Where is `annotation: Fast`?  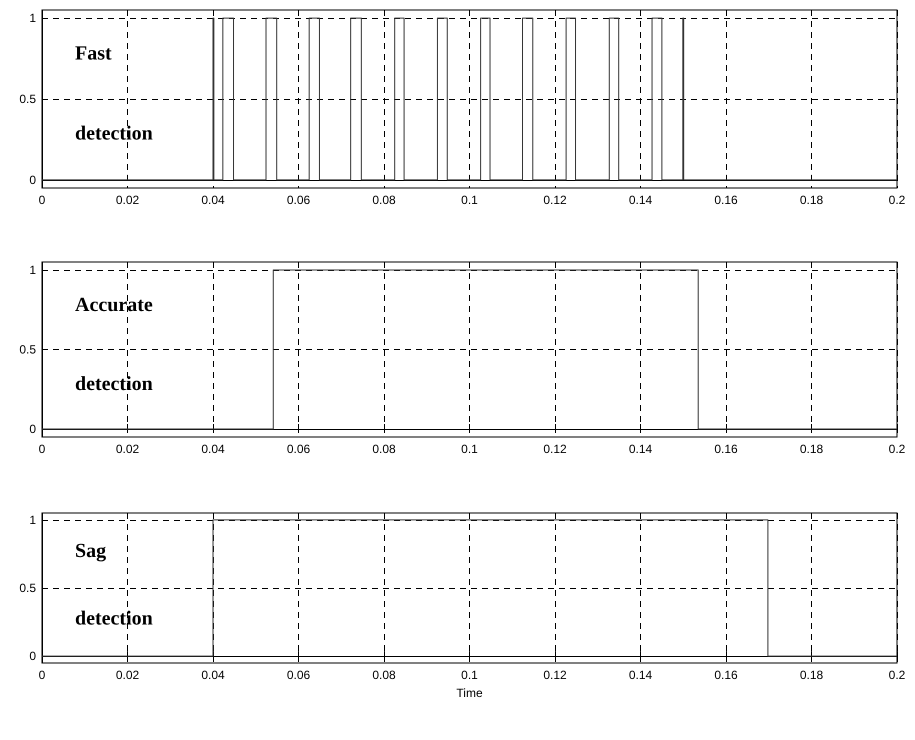 annotation: Fast is located at coordinates (93, 53).